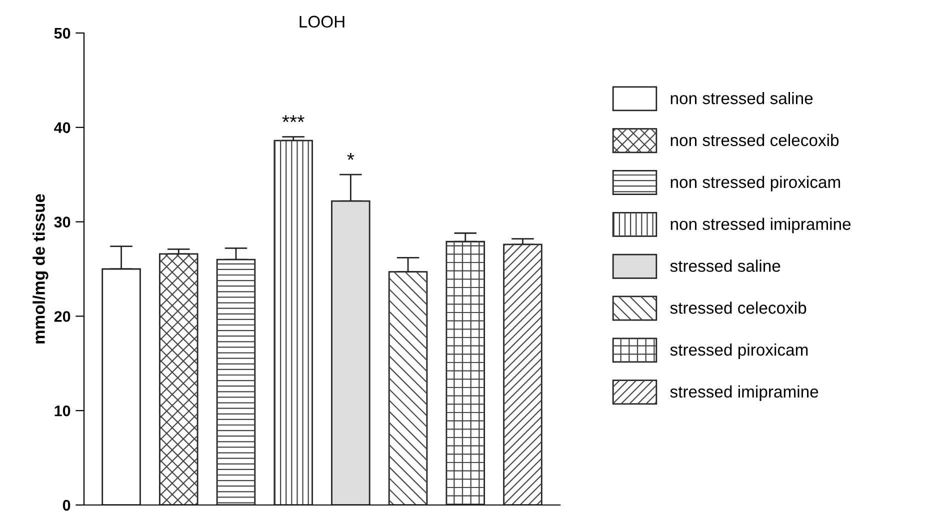  What do you see at coordinates (725, 266) in the screenshot?
I see `legend-label: stressed saline` at bounding box center [725, 266].